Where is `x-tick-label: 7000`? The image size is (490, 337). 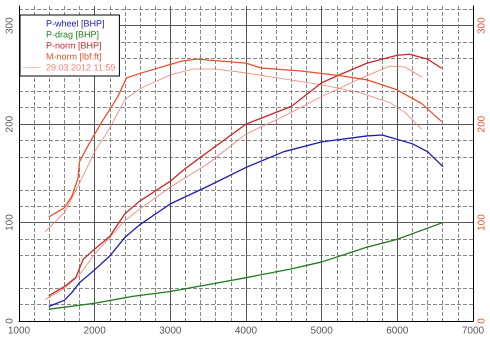 x-tick-label: 7000 is located at coordinates (473, 331).